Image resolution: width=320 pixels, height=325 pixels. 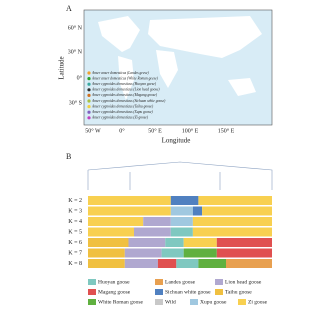 What do you see at coordinates (75, 27) in the screenshot?
I see `y-tick-label: 60° N` at bounding box center [75, 27].